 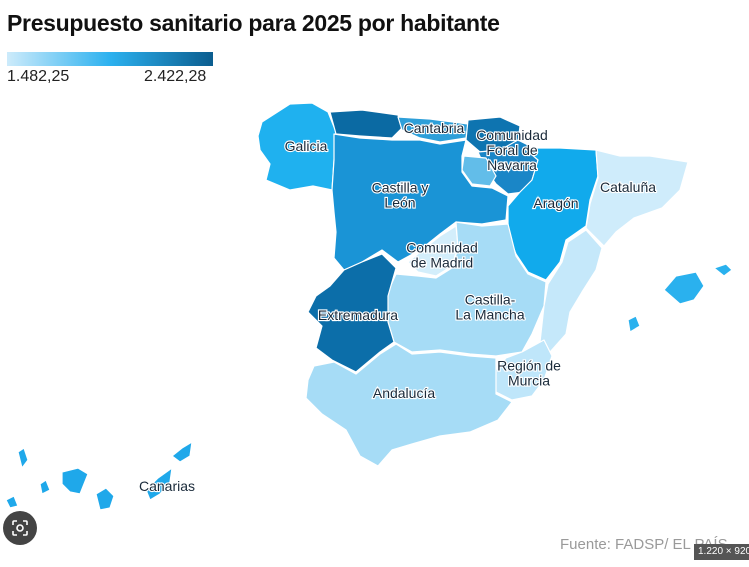 What do you see at coordinates (442, 255) in the screenshot?
I see `label-madrid: Comunidad de Madrid` at bounding box center [442, 255].